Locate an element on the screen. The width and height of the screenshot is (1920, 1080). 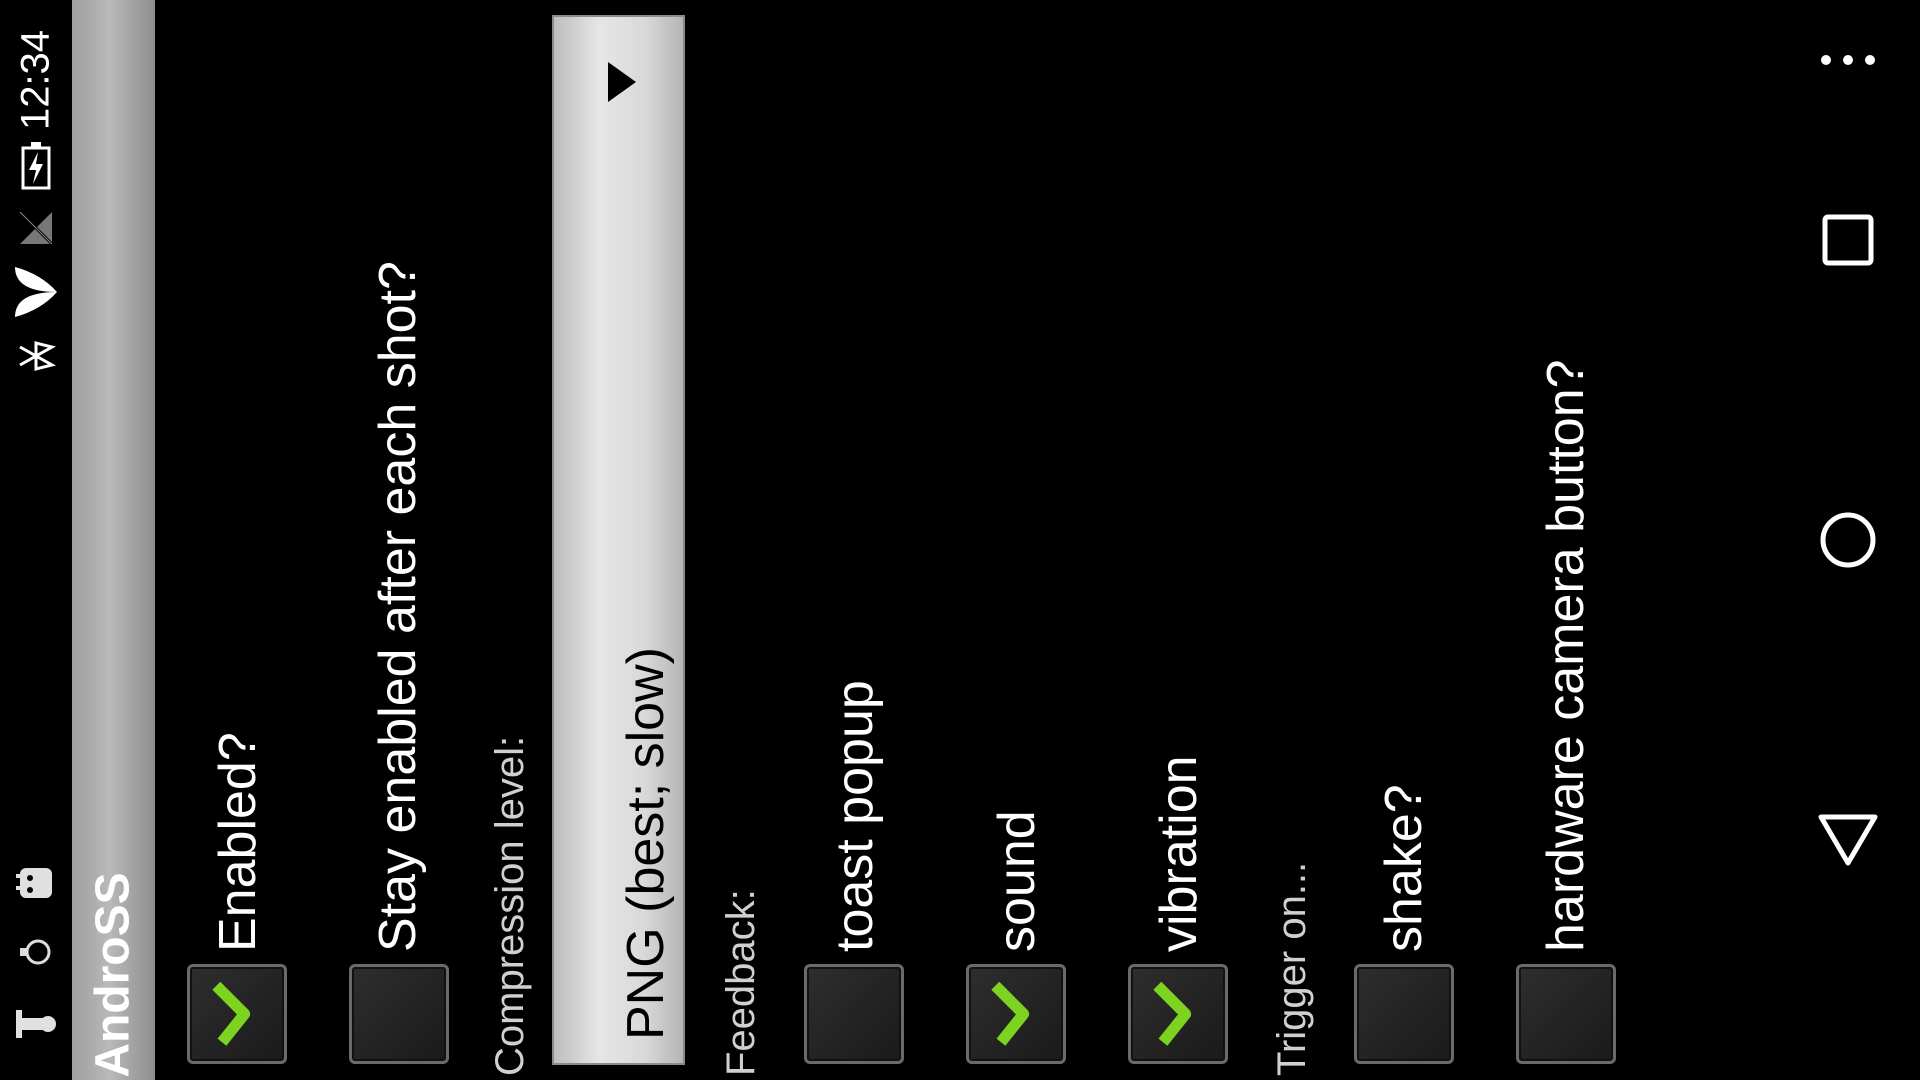
enabled-label: Enabled? is located at coordinates (238, 842).